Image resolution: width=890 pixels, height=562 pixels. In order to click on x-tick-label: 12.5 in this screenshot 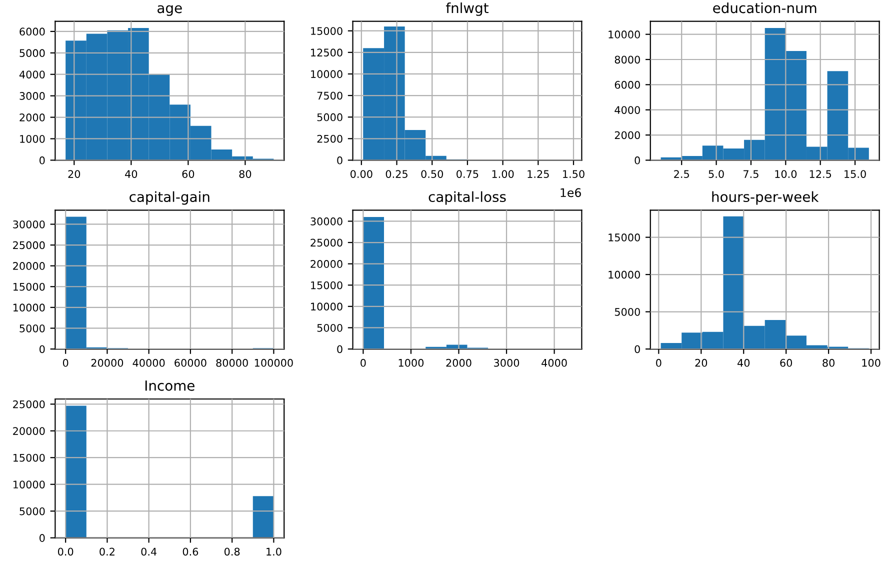, I will do `click(821, 174)`.